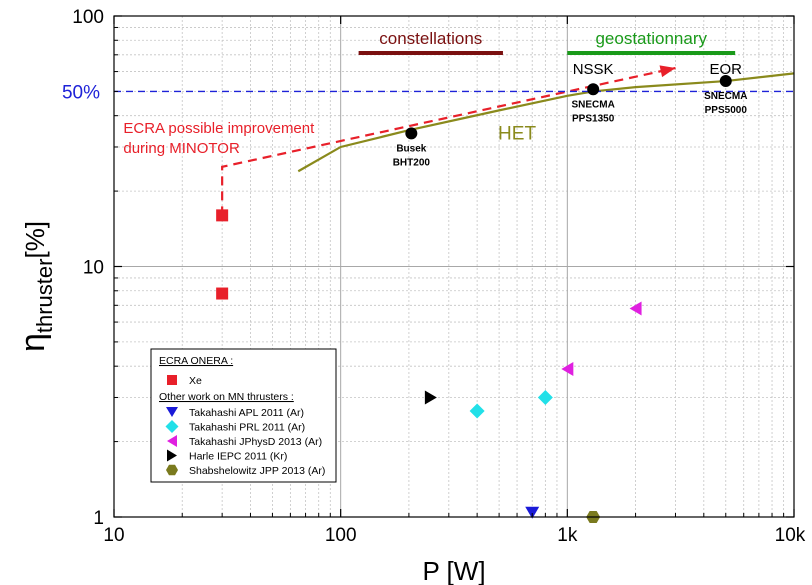 This screenshot has height=585, width=812. What do you see at coordinates (341, 535) in the screenshot?
I see `x-tick-label: 100` at bounding box center [341, 535].